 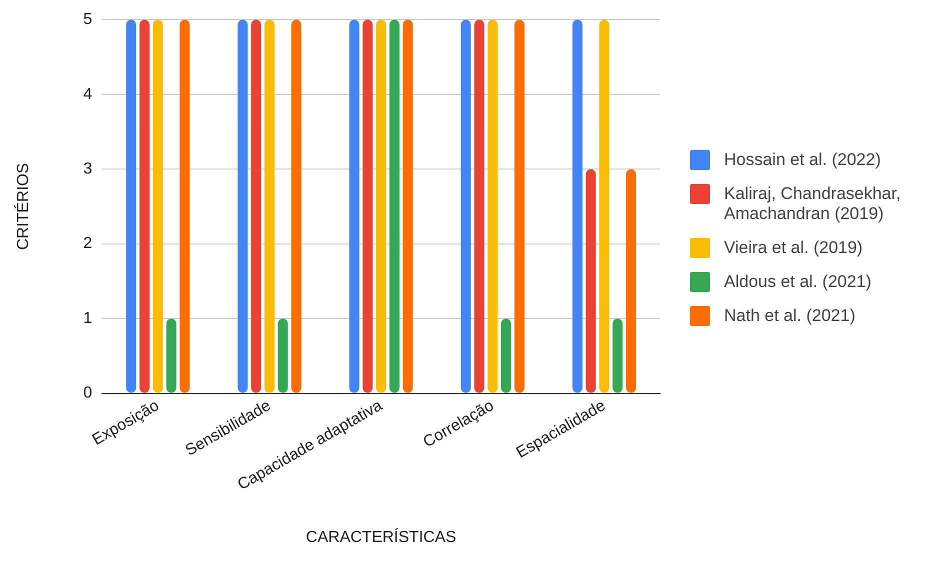 What do you see at coordinates (87, 318) in the screenshot?
I see `y-tick-label: 1` at bounding box center [87, 318].